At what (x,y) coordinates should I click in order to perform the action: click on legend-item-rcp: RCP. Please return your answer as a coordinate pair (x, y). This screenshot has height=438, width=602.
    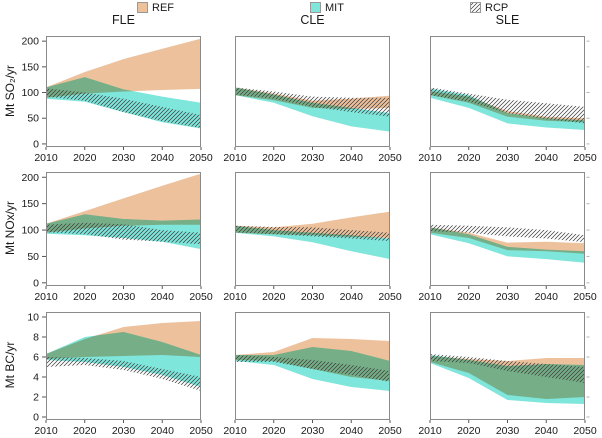
    Looking at the image, I should click on (489, 7).